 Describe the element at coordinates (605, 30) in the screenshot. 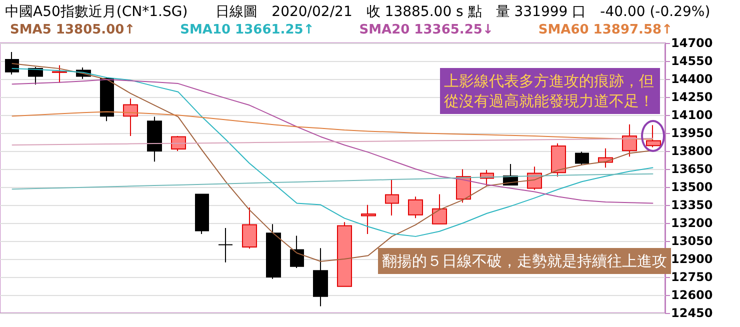

I see `text: SMA60 13897.58↑` at that location.